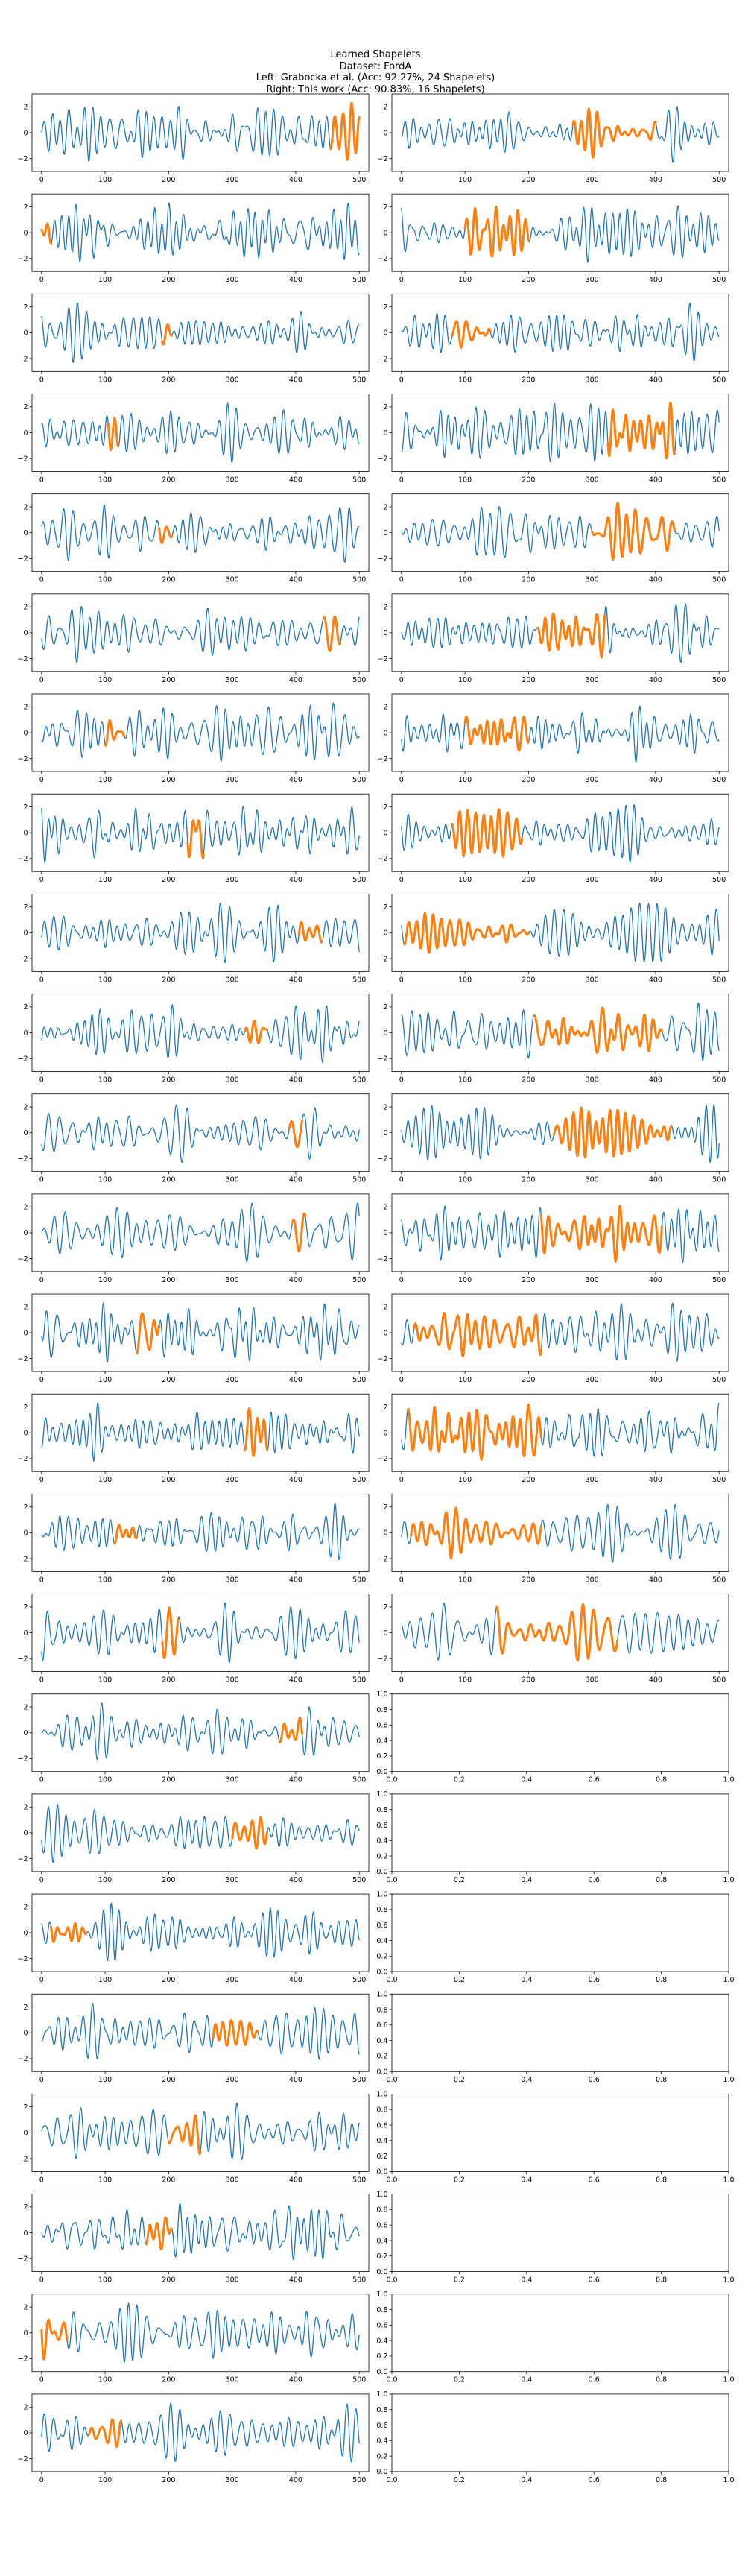 This screenshot has width=751, height=2576. What do you see at coordinates (555, 2038) in the screenshot?
I see `subplot-right-20: 0.0 0.2 0.4 0.6 0.8 1.0 0.0 0.2 0.4 0.6 0.8 1.0` at bounding box center [555, 2038].